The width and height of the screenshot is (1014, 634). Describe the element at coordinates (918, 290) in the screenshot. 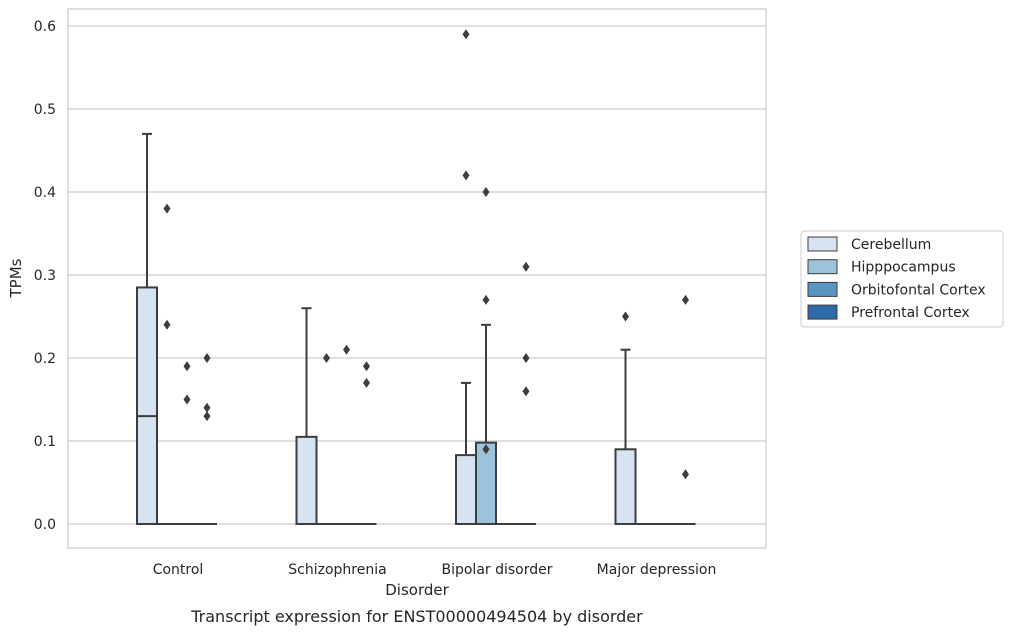

I see `legend-label: Orbitofontal Cortex` at that location.